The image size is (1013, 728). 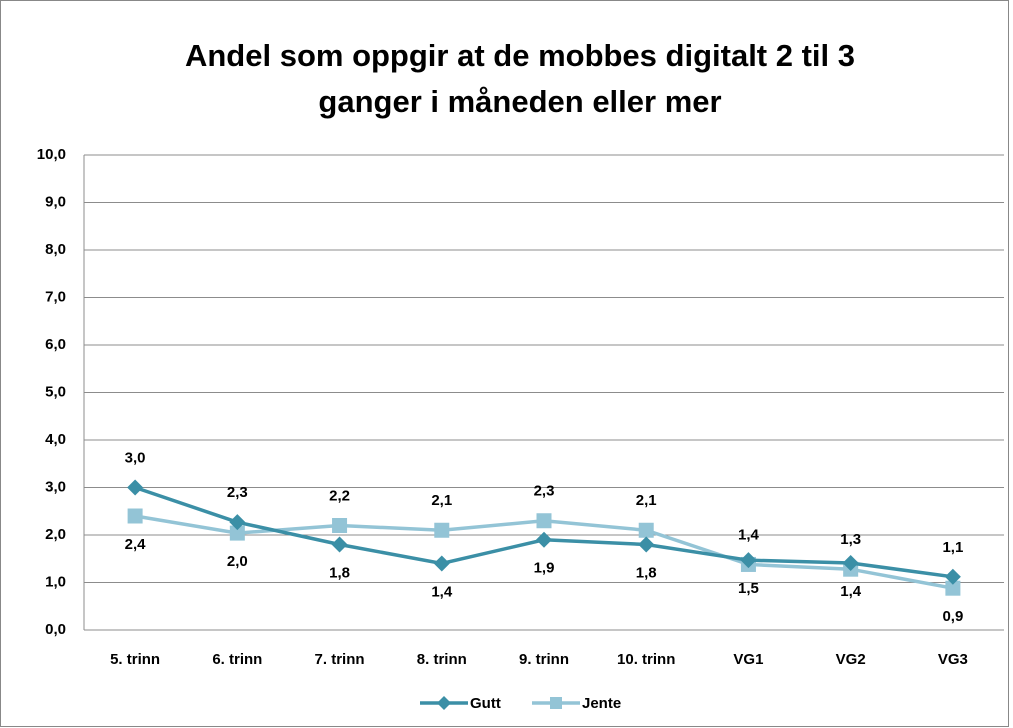 I want to click on y-tick-label: 6,0, so click(x=55, y=344).